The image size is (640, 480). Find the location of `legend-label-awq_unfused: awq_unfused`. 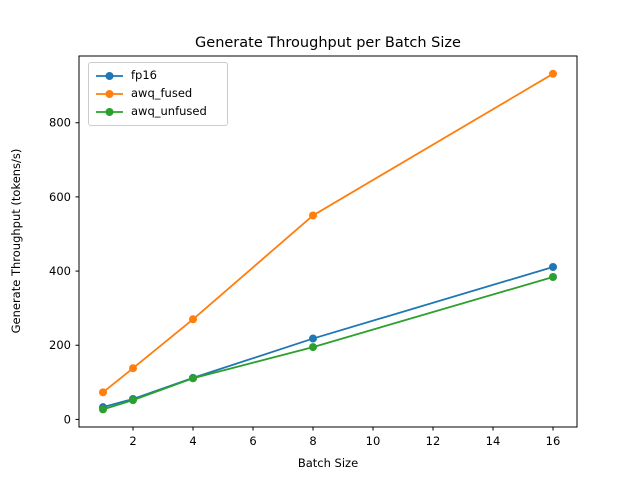

legend-label-awq_unfused: awq_unfused is located at coordinates (169, 110).